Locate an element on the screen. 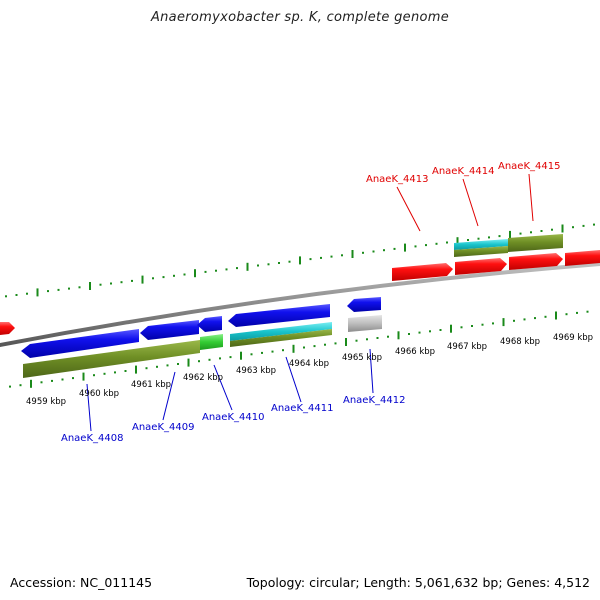 Image resolution: width=600 pixels, height=600 pixels. gene-label-anaek-4409: AnaeK_4409 is located at coordinates (163, 427).